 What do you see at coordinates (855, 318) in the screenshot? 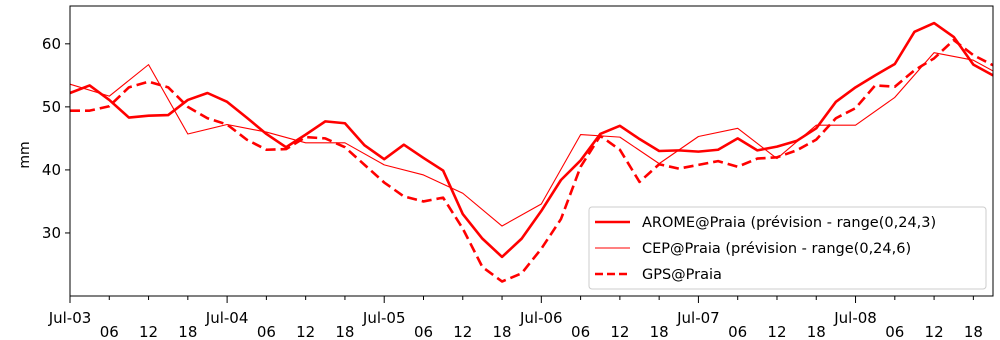
I see `x-tick-label-date: Jul-08` at bounding box center [855, 318].